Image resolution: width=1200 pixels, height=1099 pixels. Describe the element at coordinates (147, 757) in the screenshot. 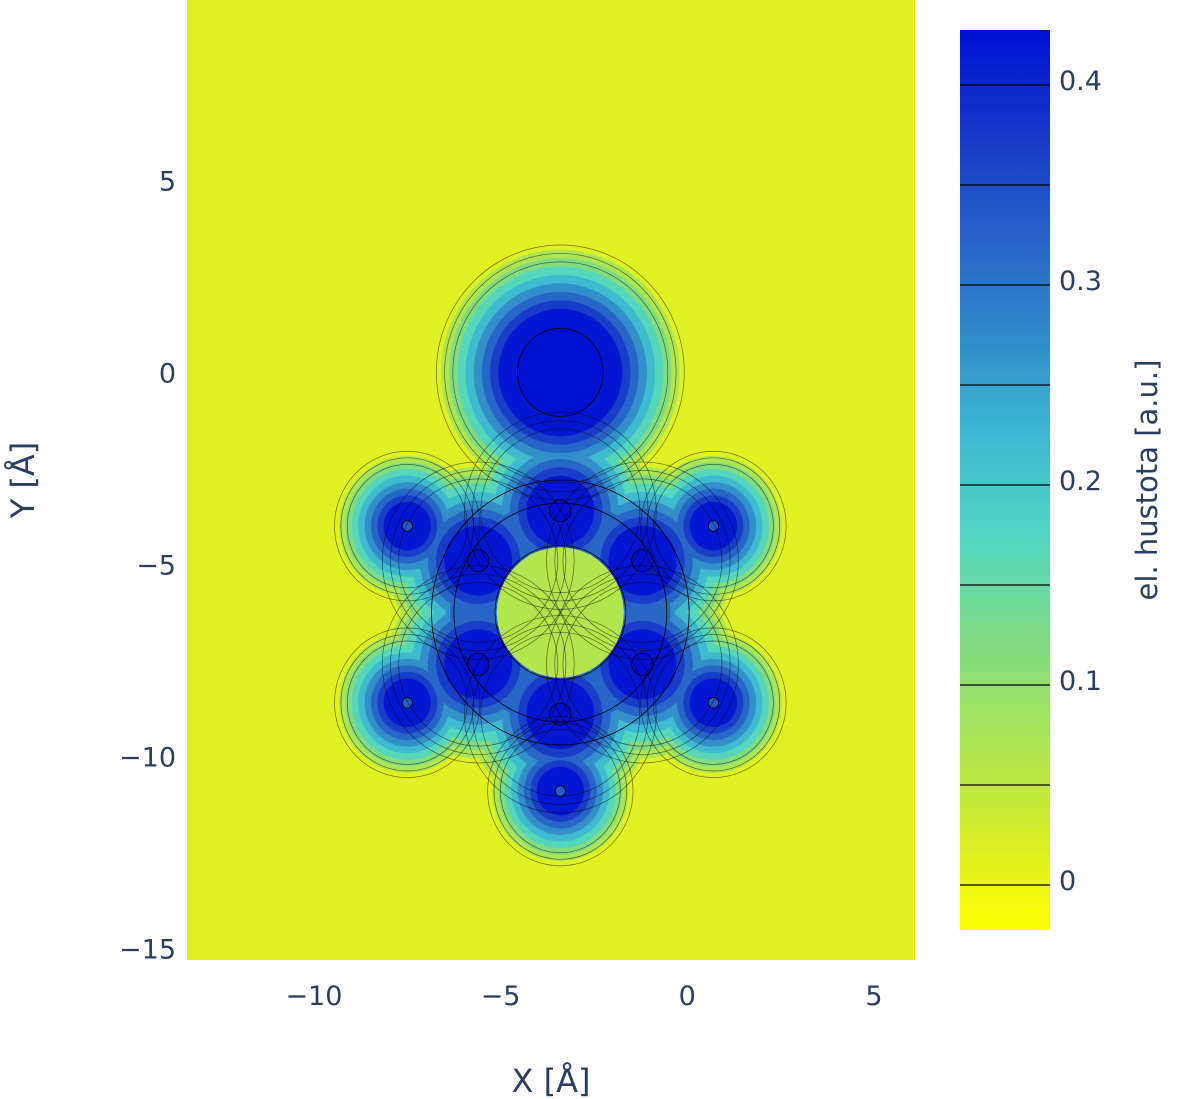

I see `y-tick-label: −10` at that location.